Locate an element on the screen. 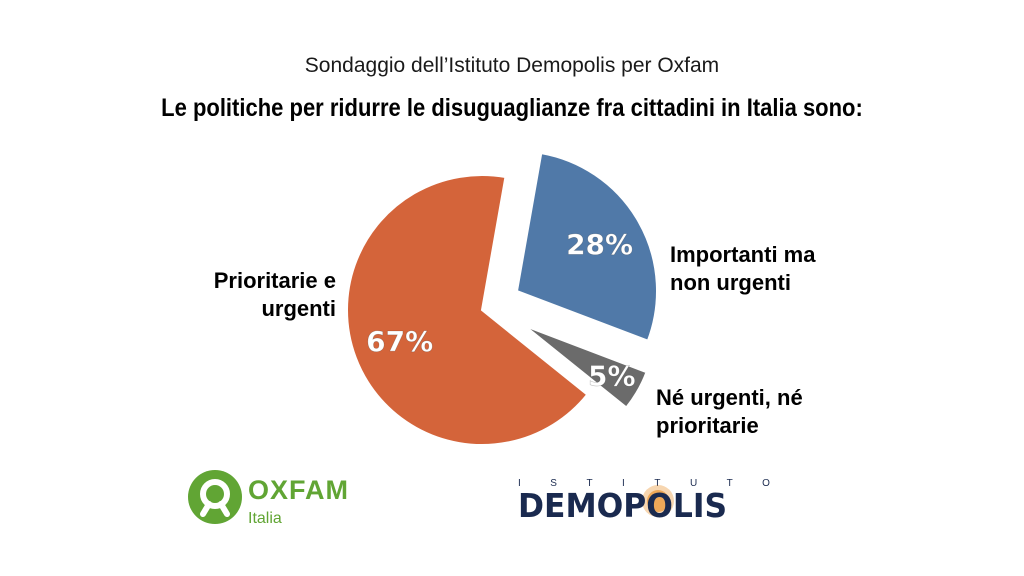 Image resolution: width=1024 pixels, height=576 pixels. oxfam-wordmark: OXFAM is located at coordinates (299, 490).